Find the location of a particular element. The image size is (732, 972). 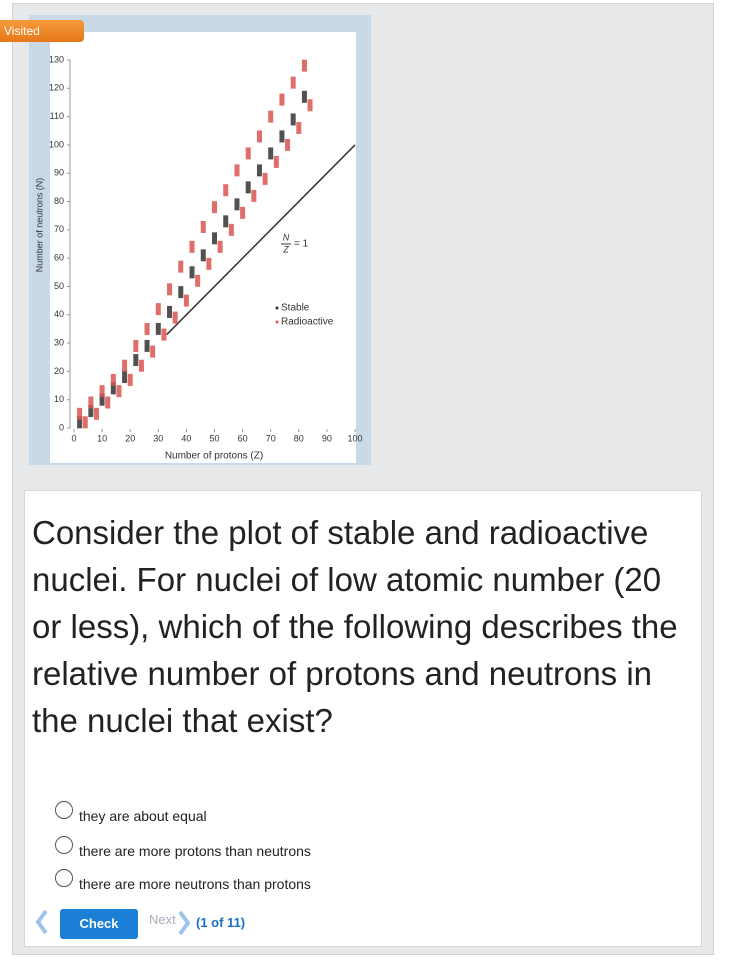

next-arrow is located at coordinates (184, 923).